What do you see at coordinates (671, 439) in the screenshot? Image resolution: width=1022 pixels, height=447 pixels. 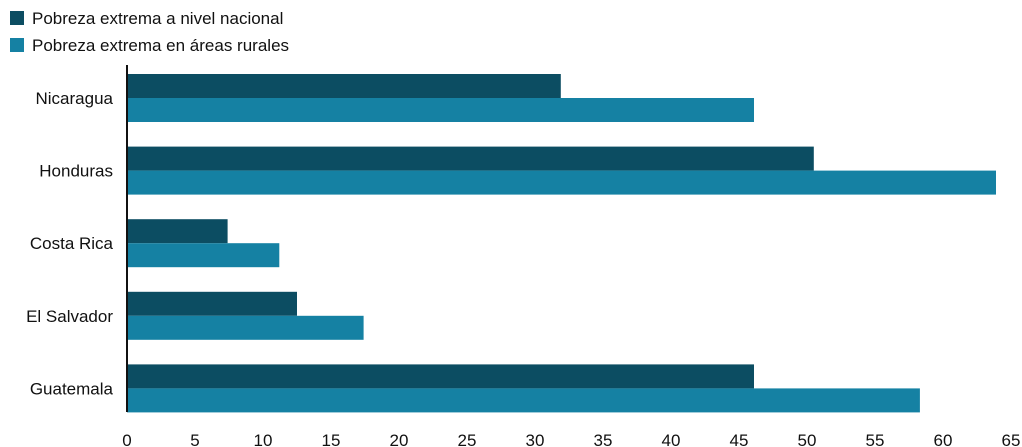 I see `x-tick-label-40: 40` at bounding box center [671, 439].